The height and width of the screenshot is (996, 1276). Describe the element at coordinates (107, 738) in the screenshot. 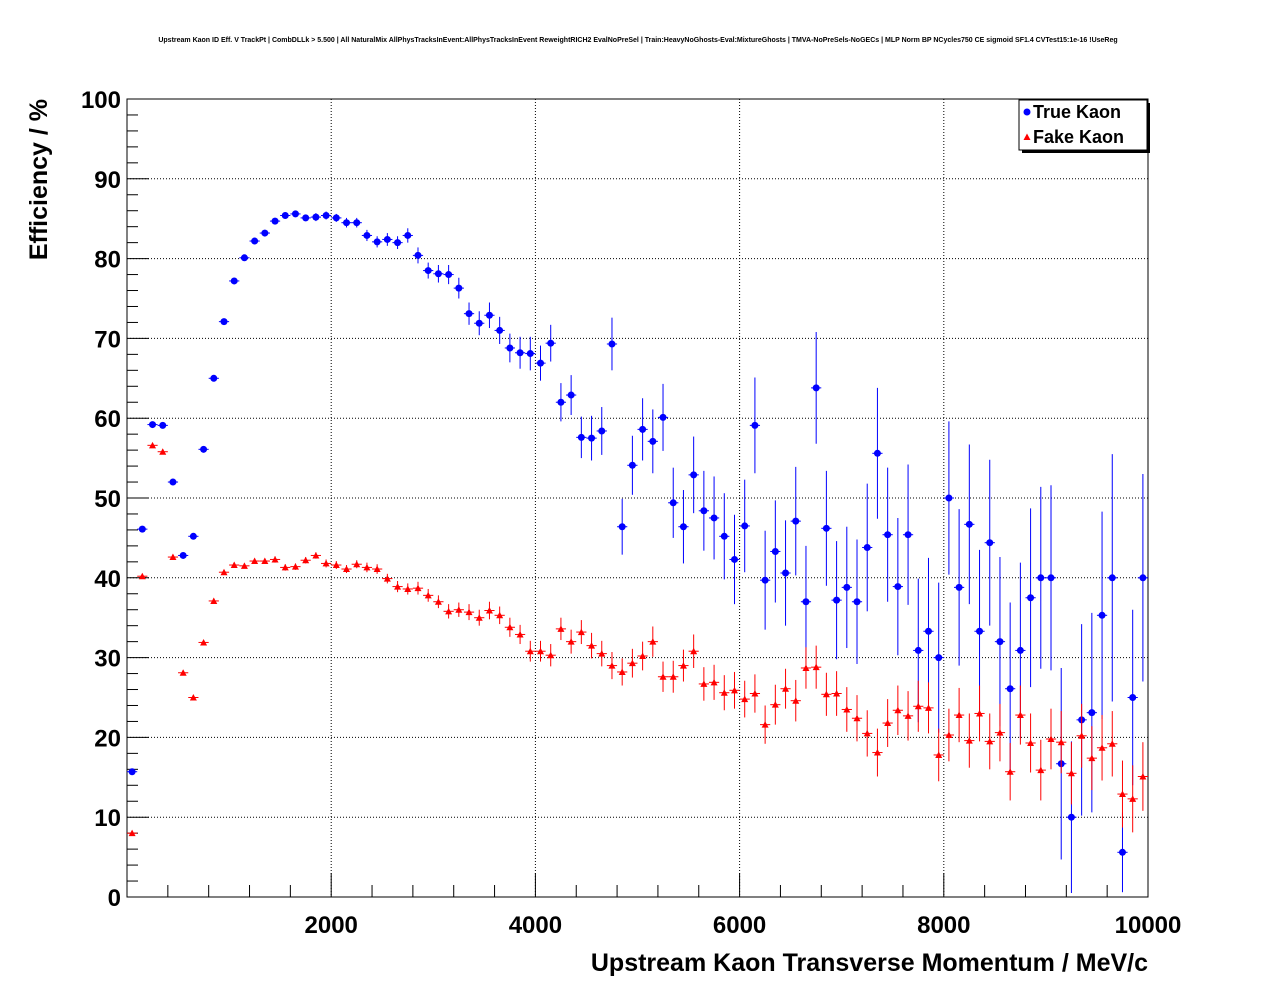

I see `y-tick-label: 20` at that location.